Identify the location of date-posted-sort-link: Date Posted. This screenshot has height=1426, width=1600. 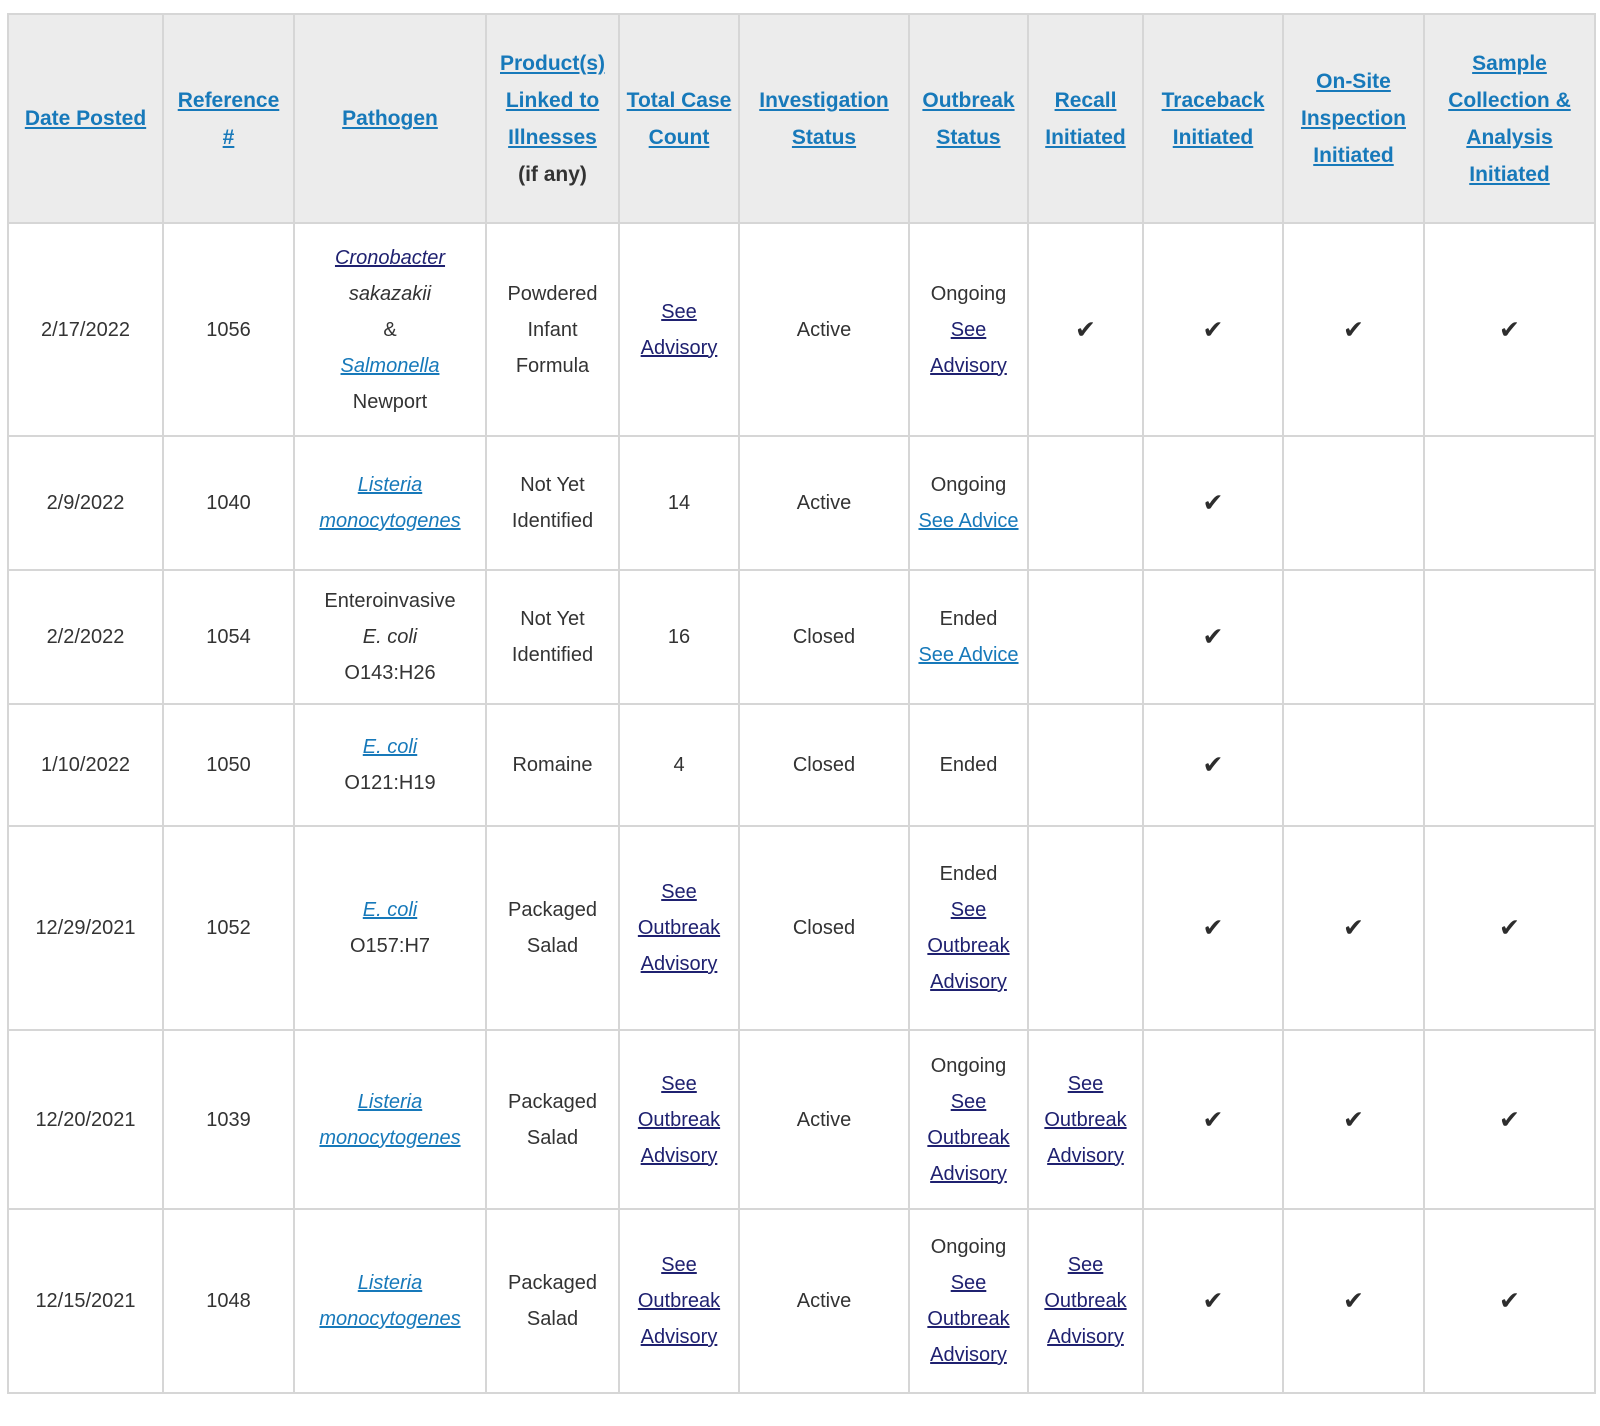
(85, 118).